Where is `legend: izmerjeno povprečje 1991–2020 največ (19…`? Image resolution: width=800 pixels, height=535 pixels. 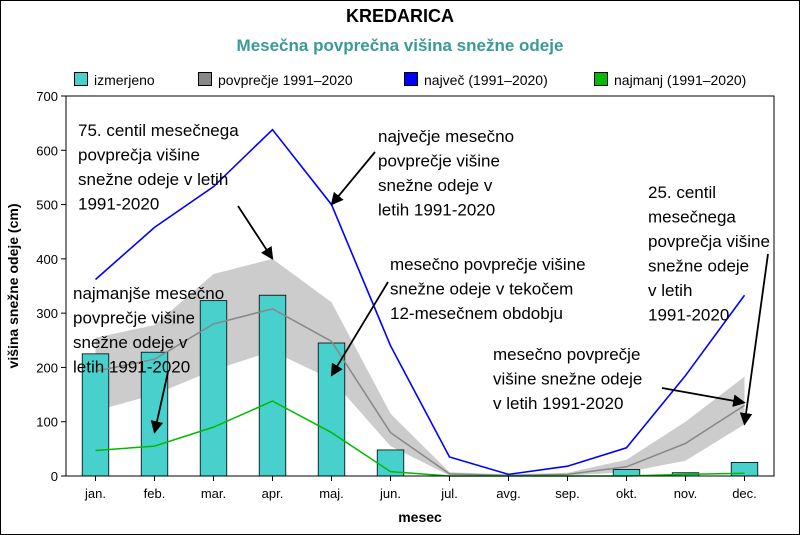
legend: izmerjeno povprečje 1991–2020 največ (19… is located at coordinates (426, 82).